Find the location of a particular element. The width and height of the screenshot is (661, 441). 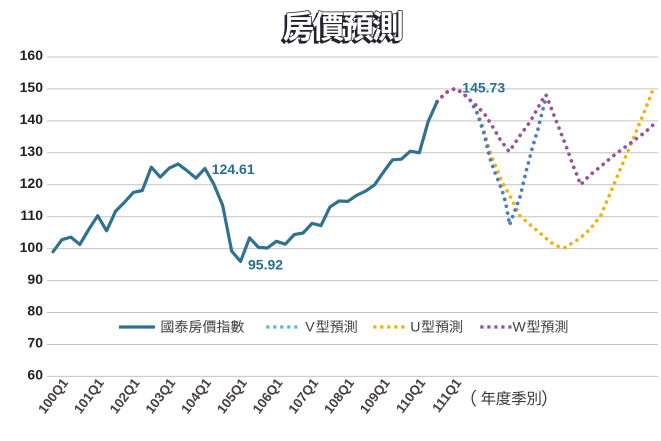

svg-text: V is located at coordinates (310, 327).